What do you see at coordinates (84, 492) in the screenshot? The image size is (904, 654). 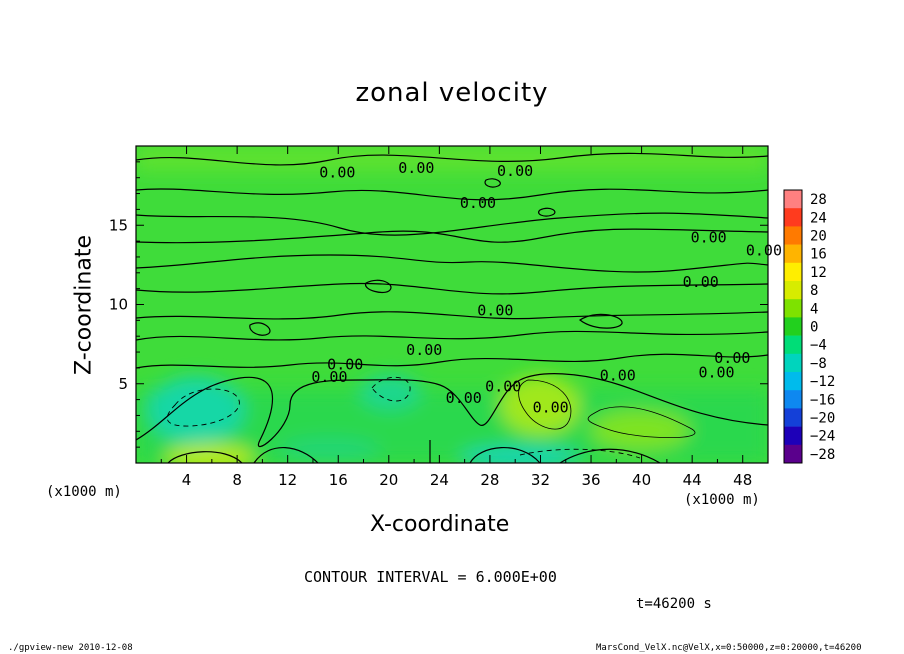 I see `x-unit-label-left: (x1000 m)` at bounding box center [84, 492].